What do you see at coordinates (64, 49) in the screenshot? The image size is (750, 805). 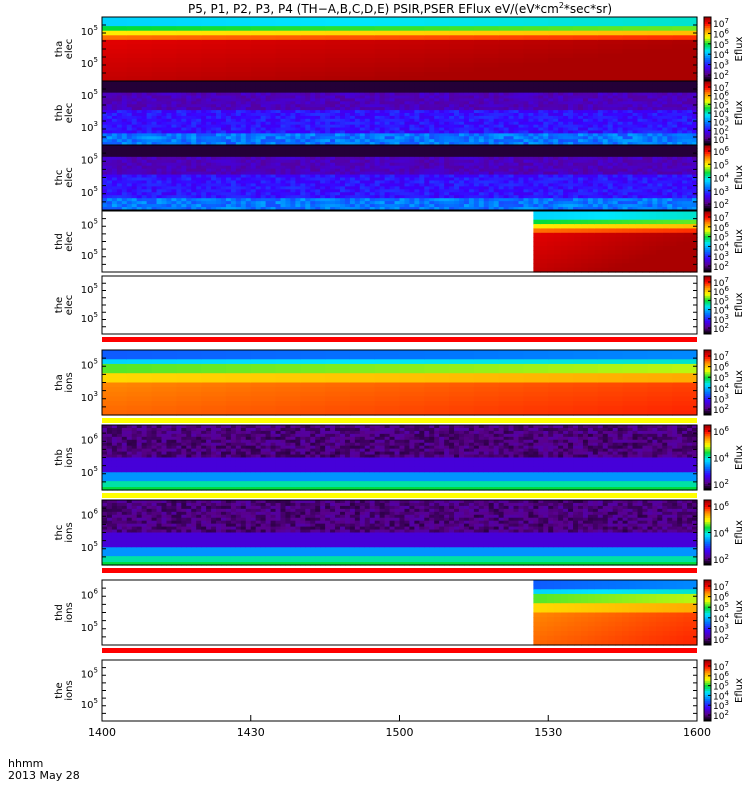 I see `y-axis-label: thaelec` at bounding box center [64, 49].